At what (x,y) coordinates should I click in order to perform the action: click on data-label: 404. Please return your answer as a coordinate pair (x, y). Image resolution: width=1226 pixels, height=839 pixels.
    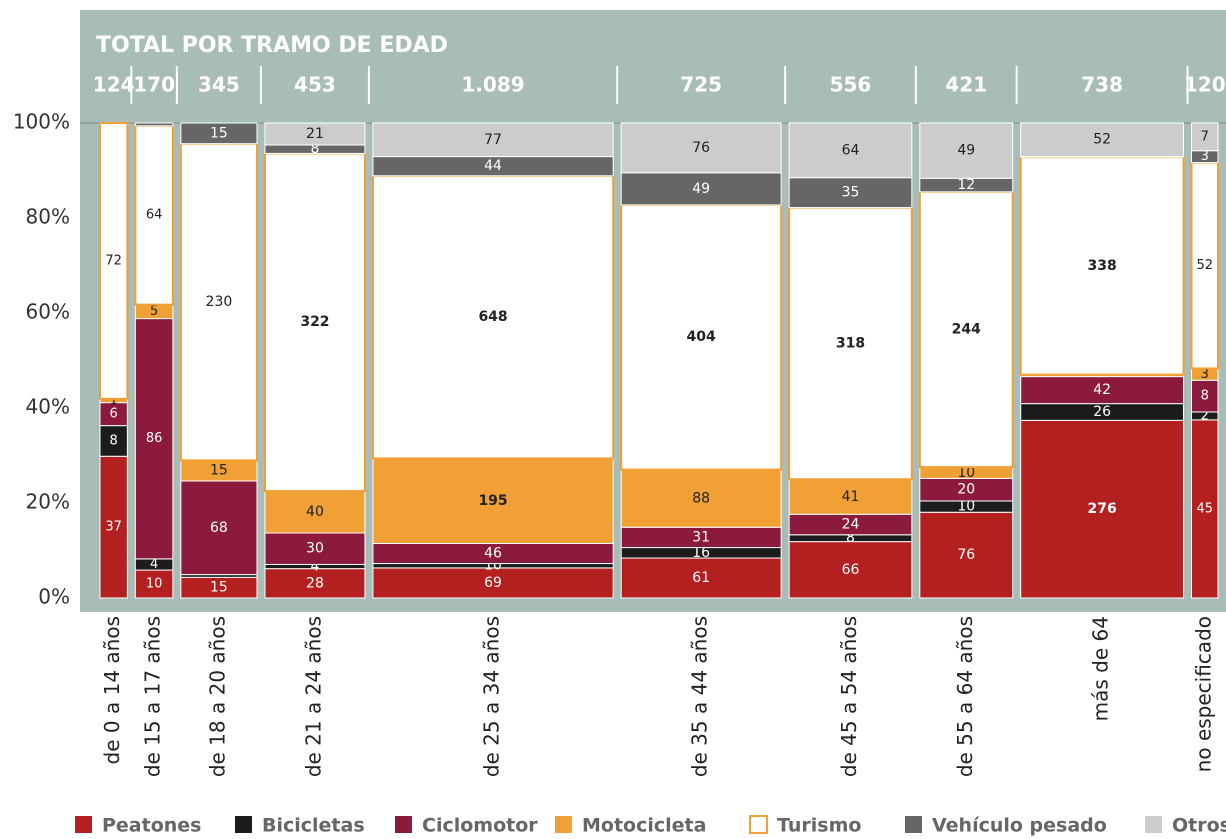
    Looking at the image, I should click on (701, 337).